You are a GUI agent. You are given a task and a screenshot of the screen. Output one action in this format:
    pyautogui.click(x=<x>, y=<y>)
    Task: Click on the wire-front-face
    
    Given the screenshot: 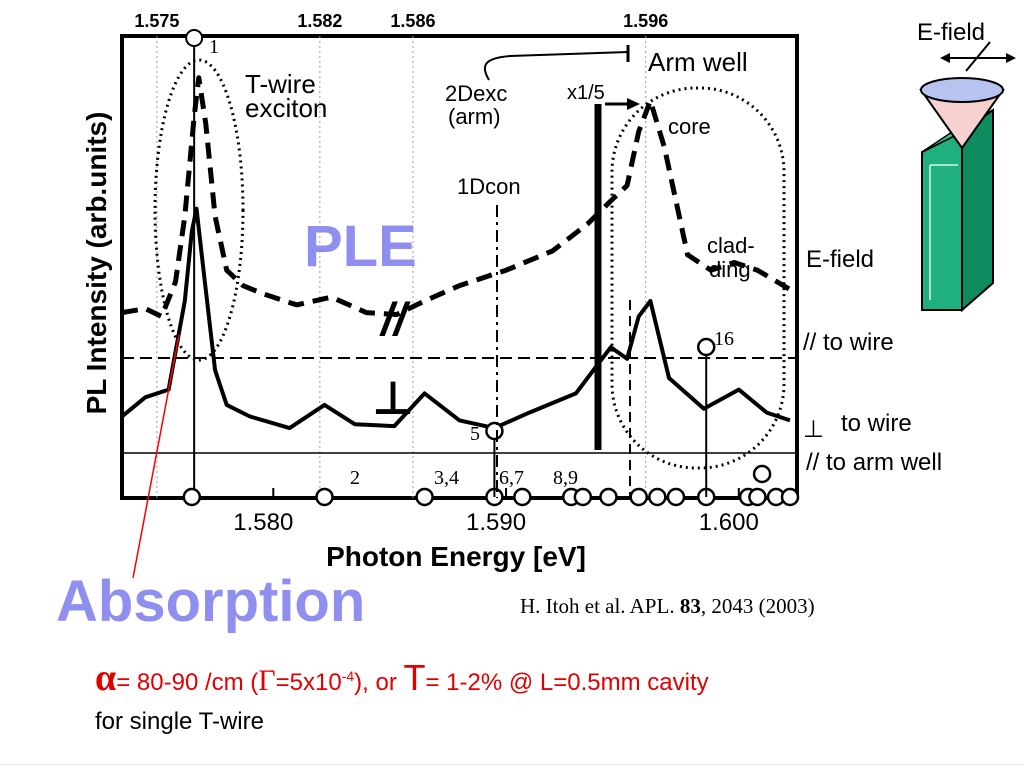 What is the action you would take?
    pyautogui.click(x=942, y=220)
    